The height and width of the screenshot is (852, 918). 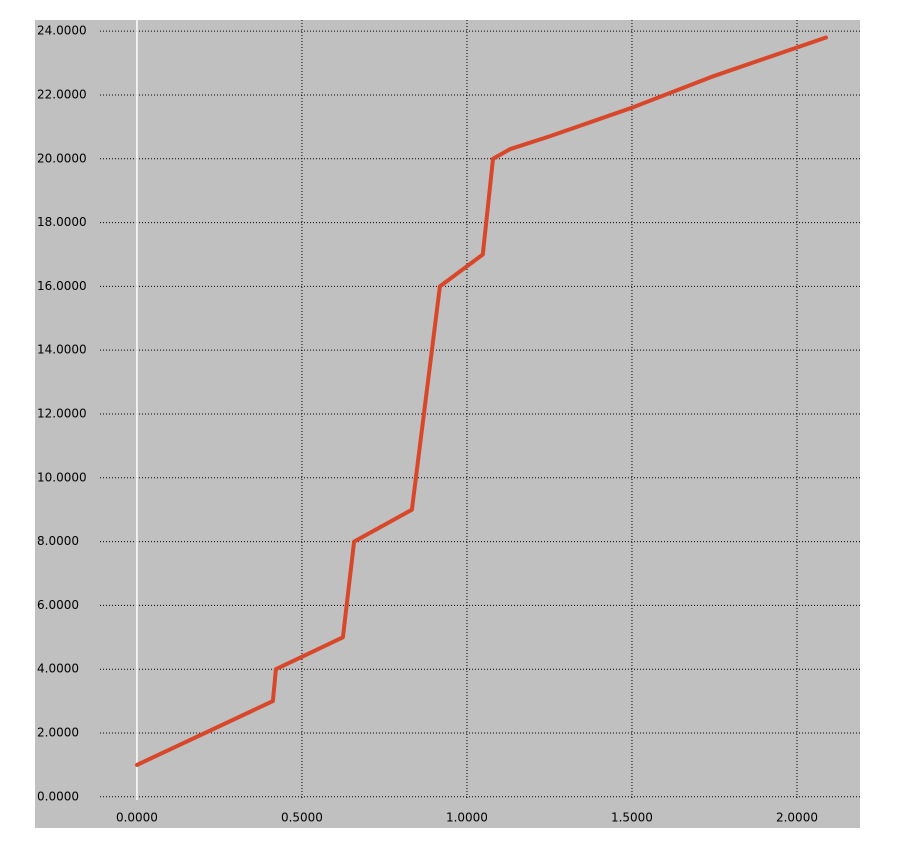 I want to click on y-tick-label: 8.0000, so click(x=58, y=541).